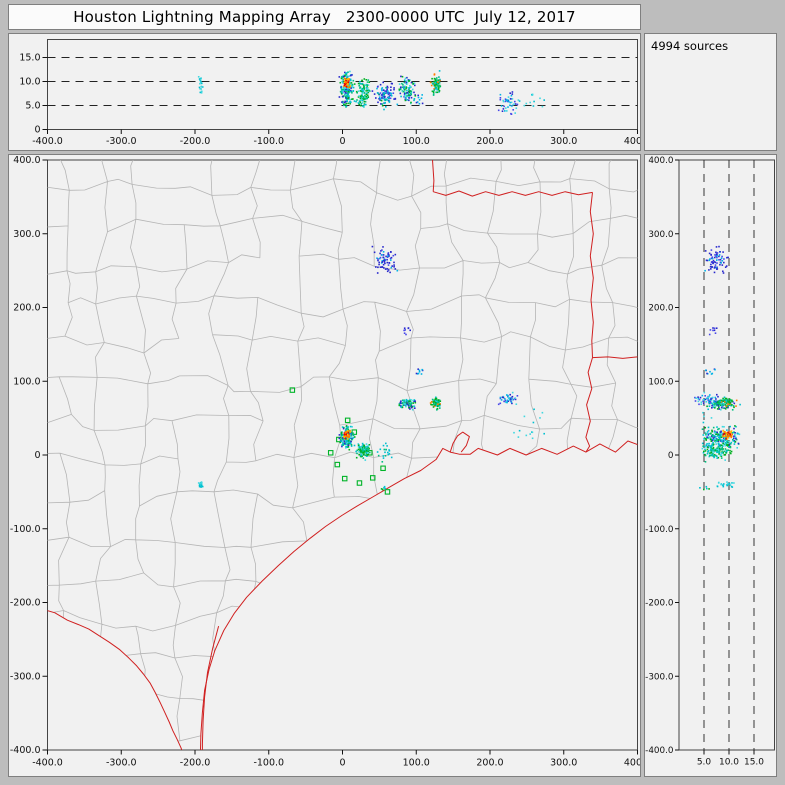  I want to click on ns-plot-frame, so click(726, 455).